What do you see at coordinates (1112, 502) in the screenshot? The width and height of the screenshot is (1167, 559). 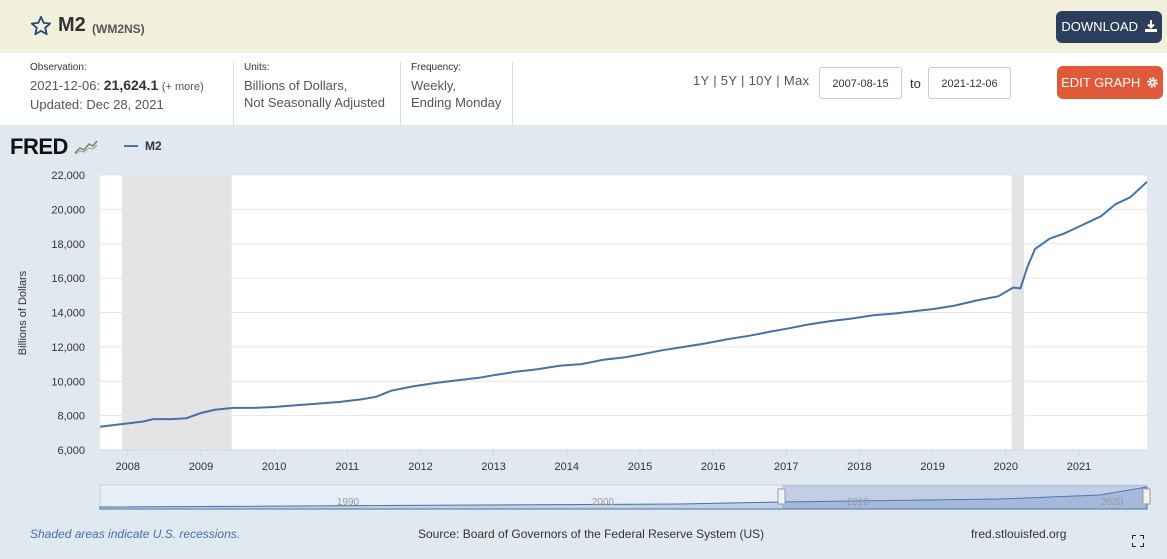 I see `navigator-label: 2020` at bounding box center [1112, 502].